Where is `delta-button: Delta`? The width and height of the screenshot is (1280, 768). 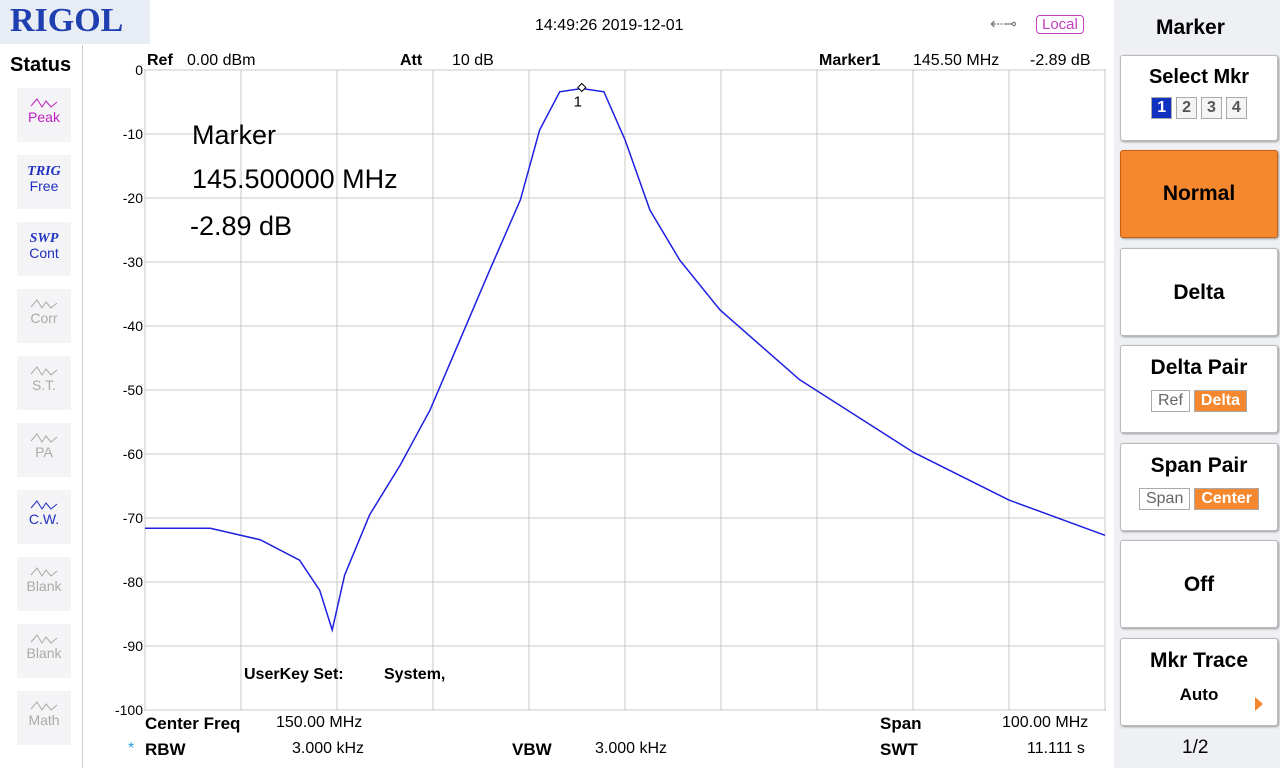 delta-button: Delta is located at coordinates (1199, 292).